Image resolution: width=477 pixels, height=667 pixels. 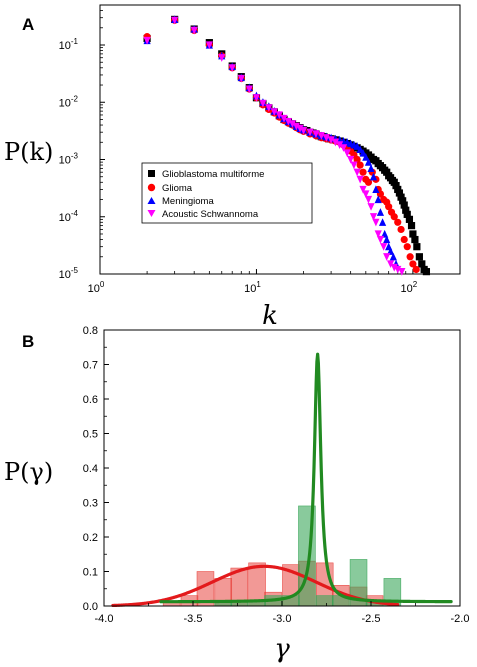 I want to click on panel-b-histogram-bars, so click(x=282, y=556).